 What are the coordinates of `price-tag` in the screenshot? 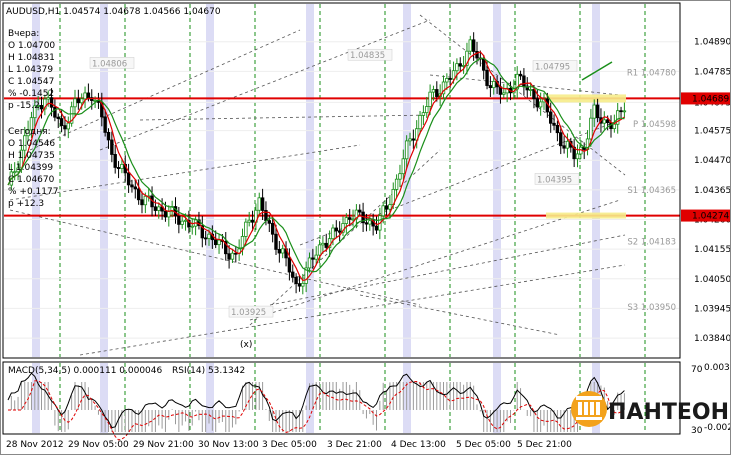 It's located at (705, 215).